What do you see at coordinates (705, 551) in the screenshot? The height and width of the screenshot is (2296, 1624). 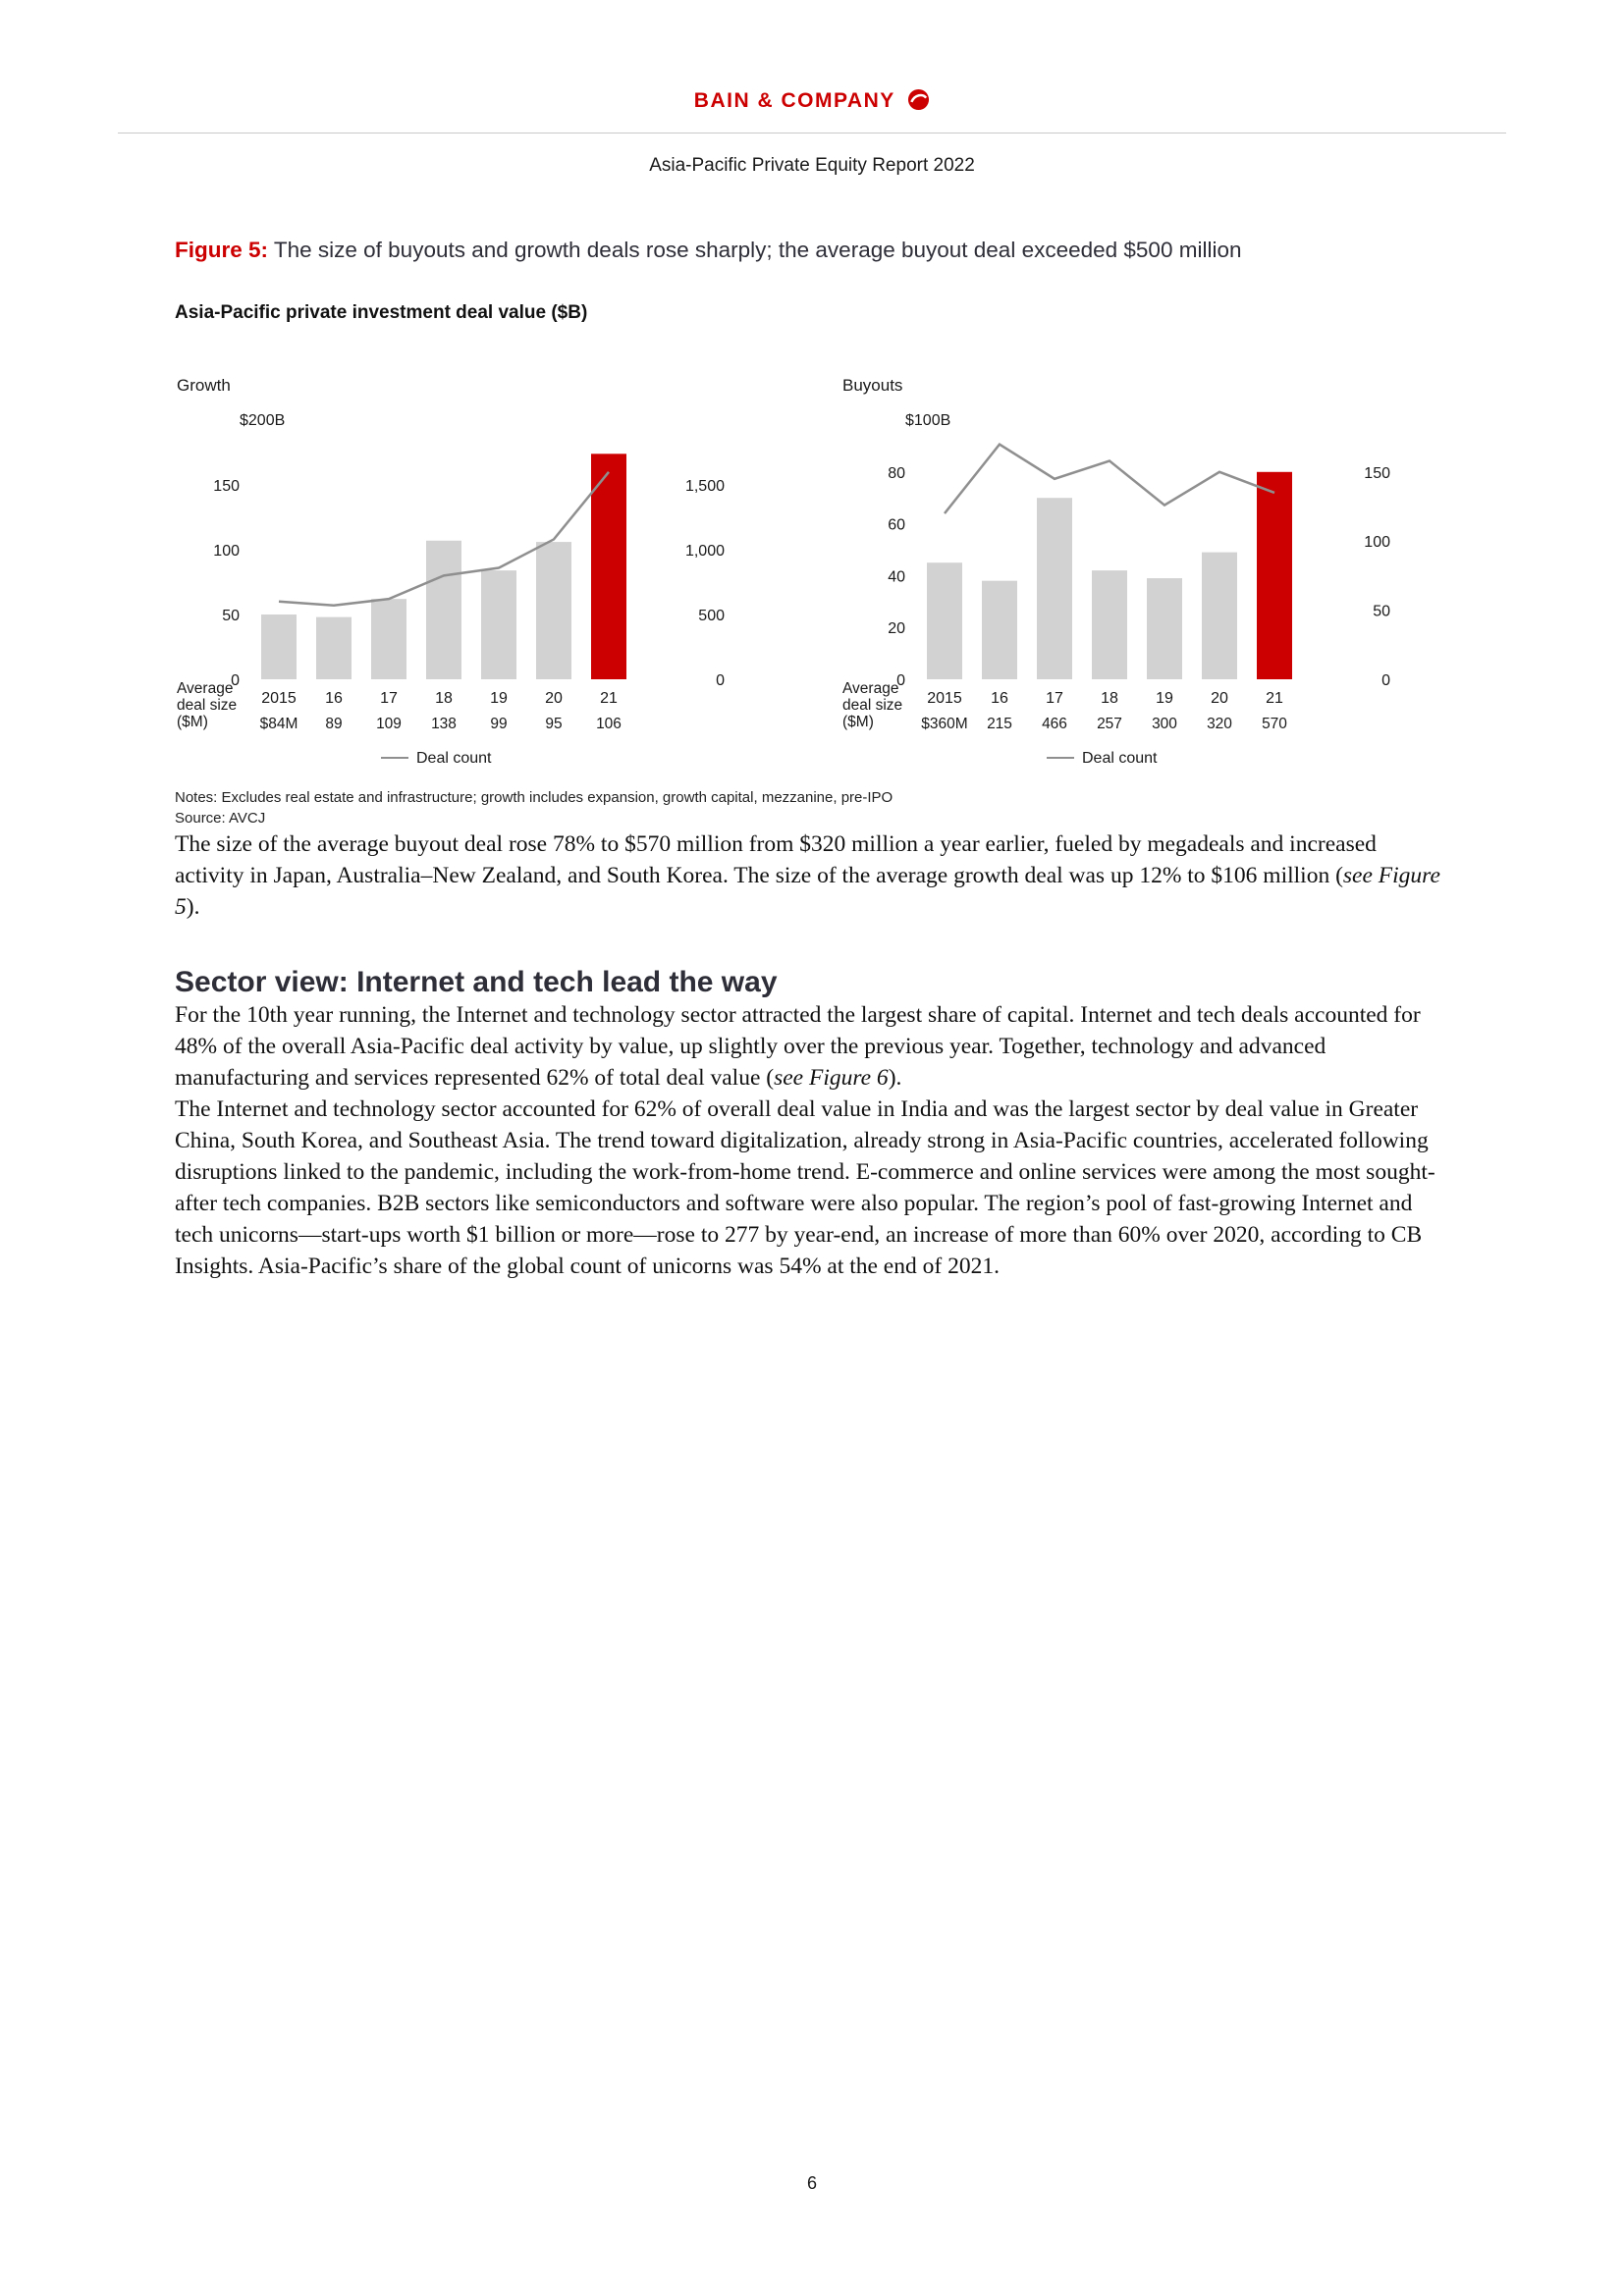 I see `svg-text: 1,000` at bounding box center [705, 551].